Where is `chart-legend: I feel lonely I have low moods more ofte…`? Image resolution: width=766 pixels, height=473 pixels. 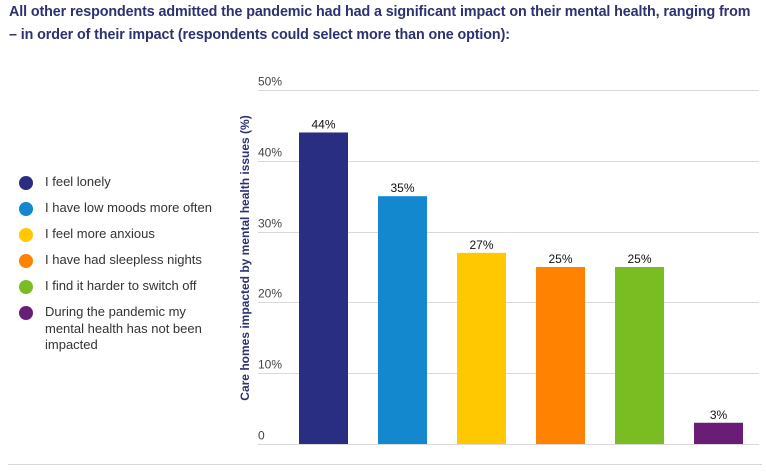 chart-legend: I feel lonely I have low moods more ofte… is located at coordinates (119, 268).